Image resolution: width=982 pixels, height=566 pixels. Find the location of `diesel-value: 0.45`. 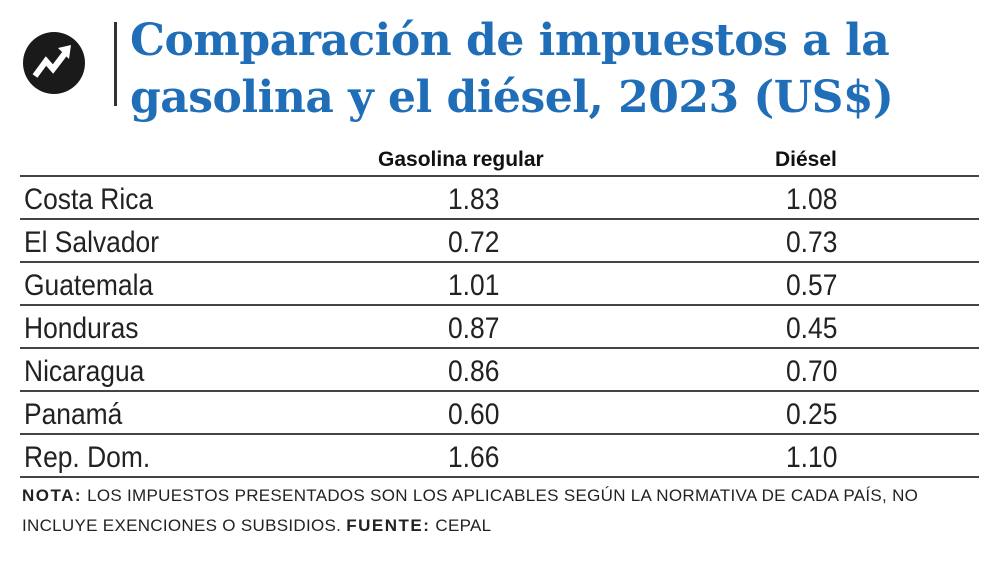

diesel-value: 0.45 is located at coordinates (812, 328).